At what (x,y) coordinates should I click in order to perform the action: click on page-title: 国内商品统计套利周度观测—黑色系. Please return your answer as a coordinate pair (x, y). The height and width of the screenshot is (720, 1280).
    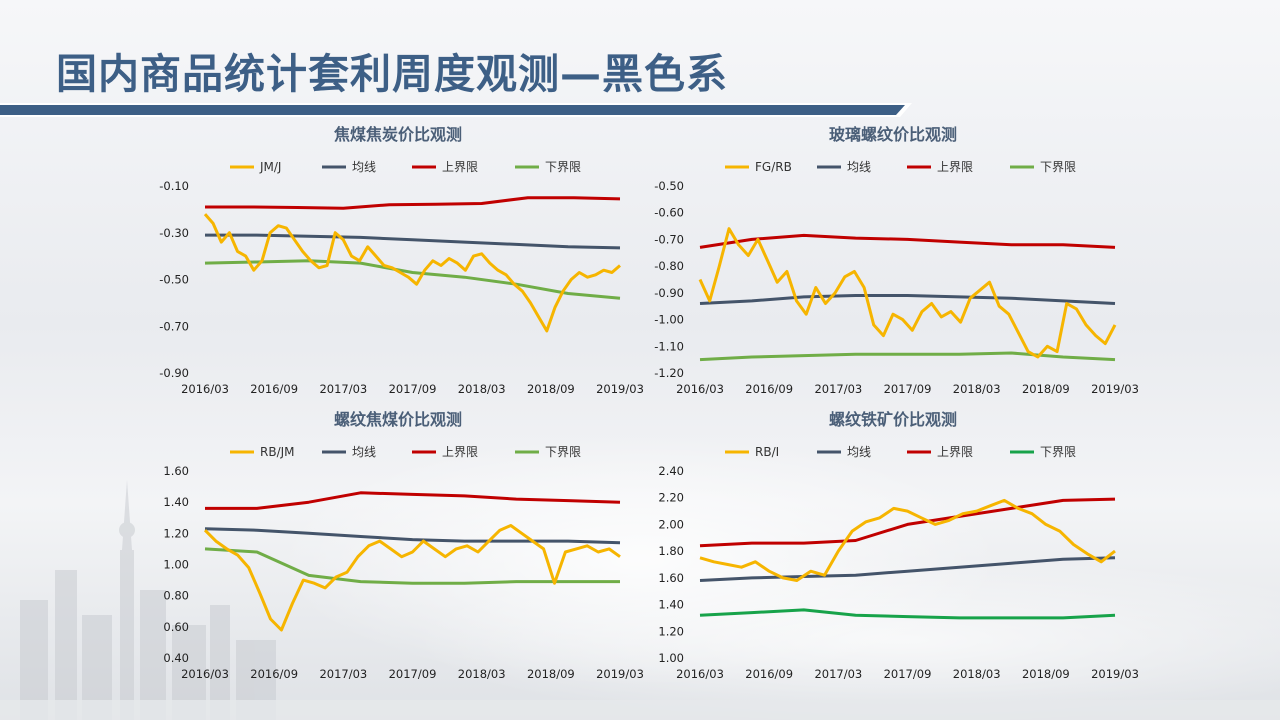
    Looking at the image, I should click on (392, 74).